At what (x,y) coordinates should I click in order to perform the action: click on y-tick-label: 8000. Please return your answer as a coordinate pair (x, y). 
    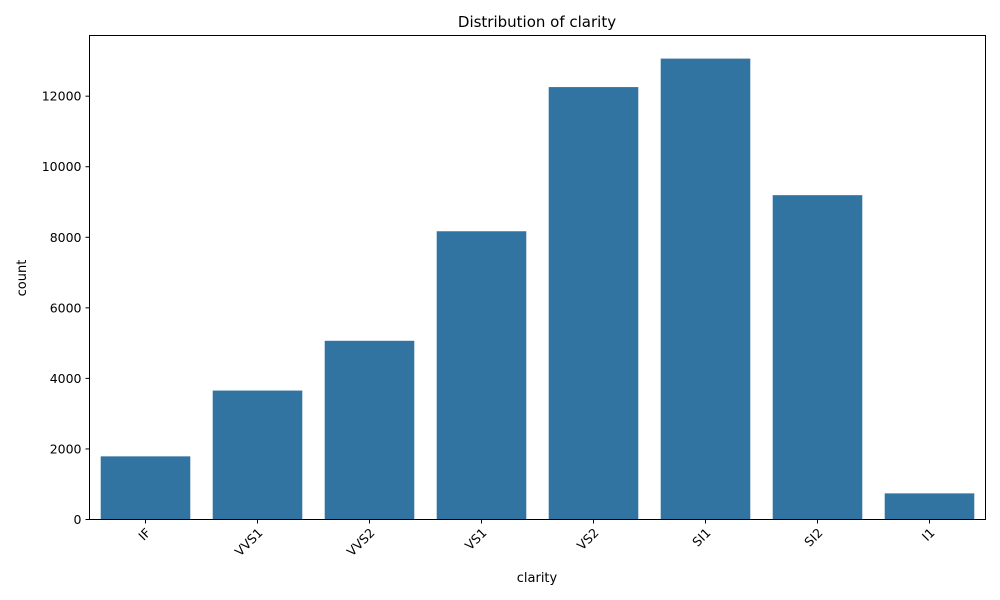
    Looking at the image, I should click on (66, 237).